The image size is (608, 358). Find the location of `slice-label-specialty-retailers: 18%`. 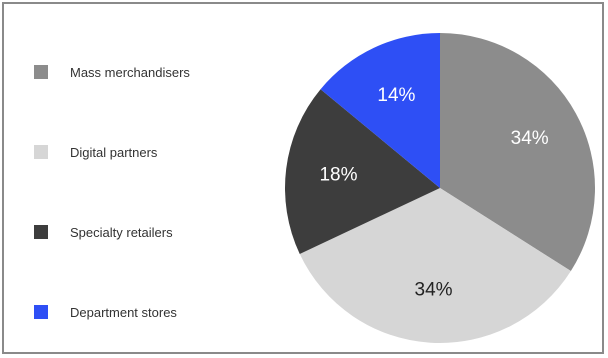

slice-label-specialty-retailers: 18% is located at coordinates (338, 175).